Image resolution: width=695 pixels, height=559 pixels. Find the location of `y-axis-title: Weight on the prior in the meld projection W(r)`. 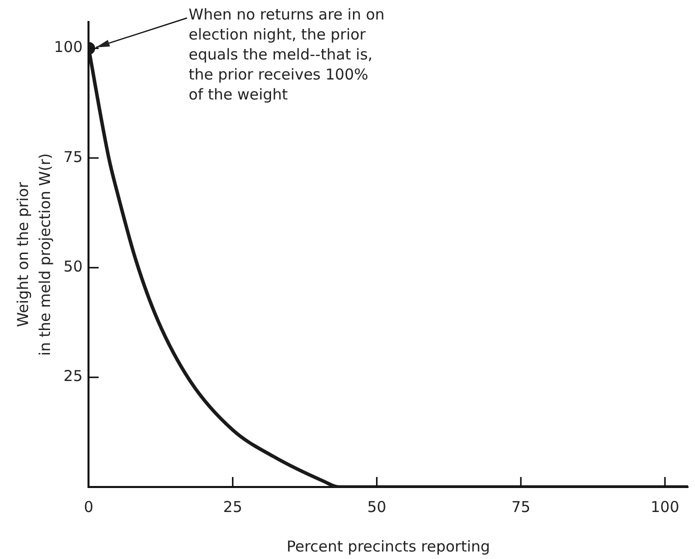

y-axis-title: Weight on the prior in the meld projection W(r) is located at coordinates (34, 254).